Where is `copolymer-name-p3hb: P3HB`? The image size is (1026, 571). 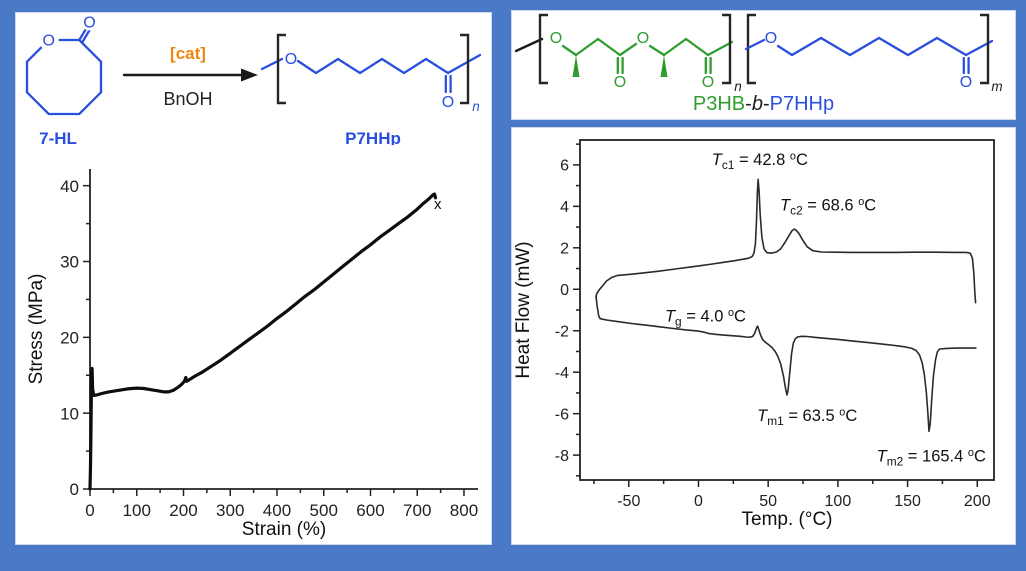 copolymer-name-p3hb: P3HB is located at coordinates (719, 104).